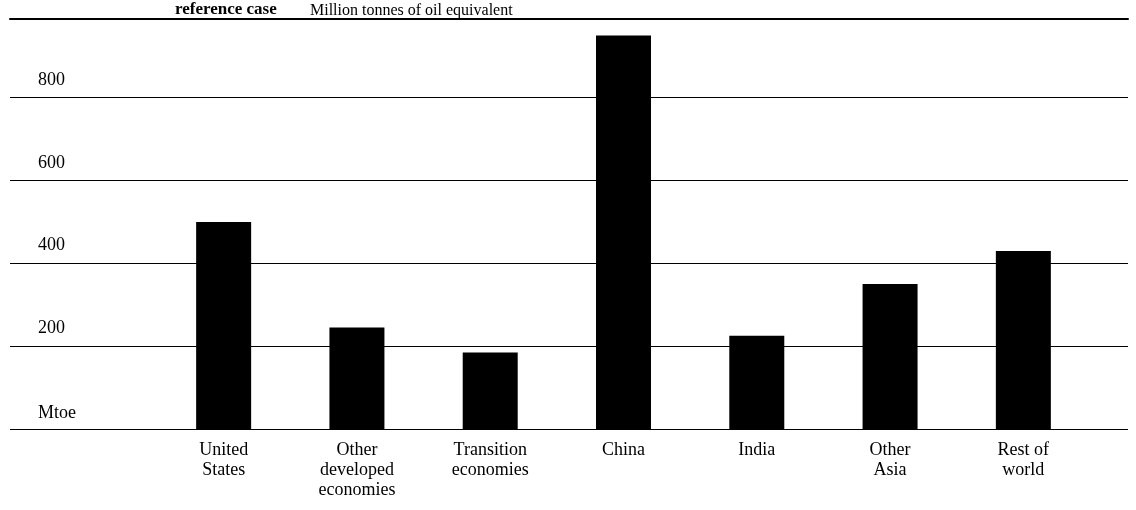  What do you see at coordinates (757, 449) in the screenshot?
I see `x-tick-label: India` at bounding box center [757, 449].